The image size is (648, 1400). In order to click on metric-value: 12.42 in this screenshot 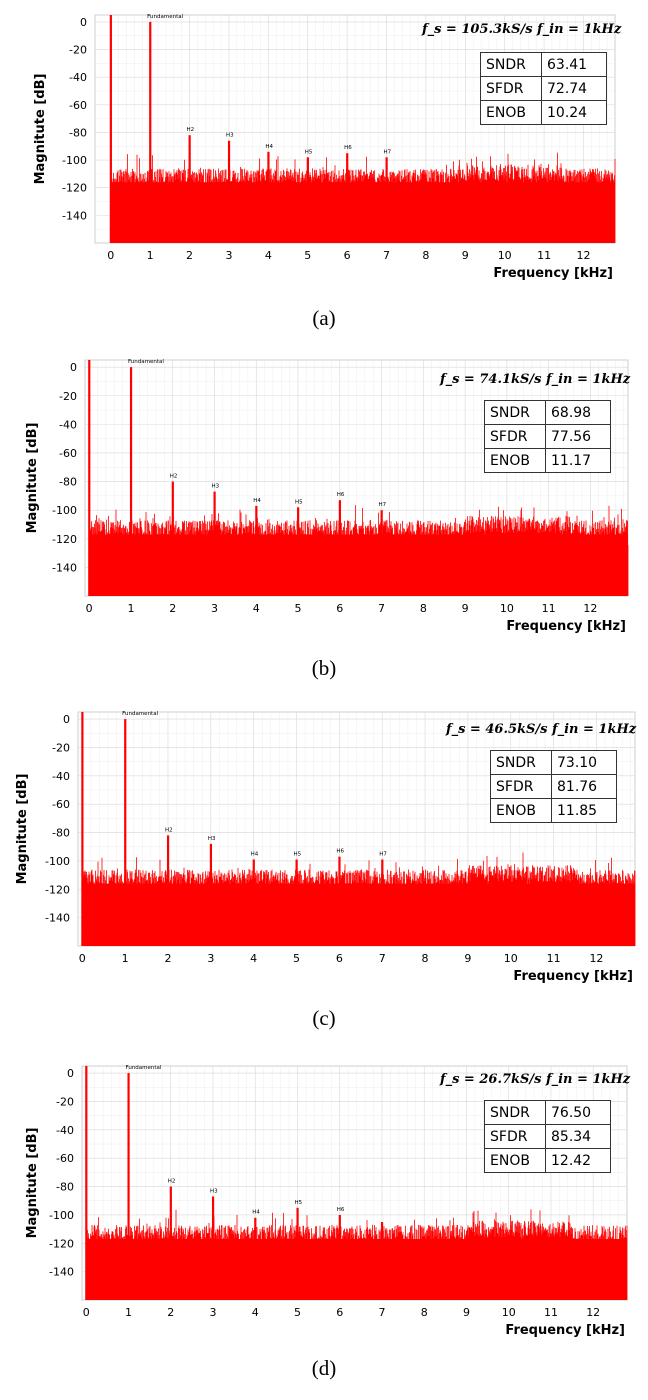, I will do `click(578, 1160)`.